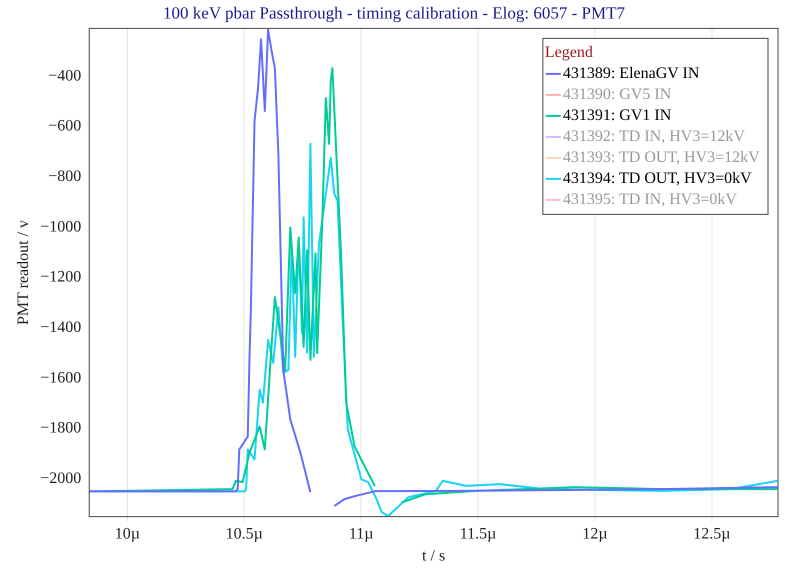 The width and height of the screenshot is (786, 570). I want to click on x-tick-label: 12µ, so click(595, 533).